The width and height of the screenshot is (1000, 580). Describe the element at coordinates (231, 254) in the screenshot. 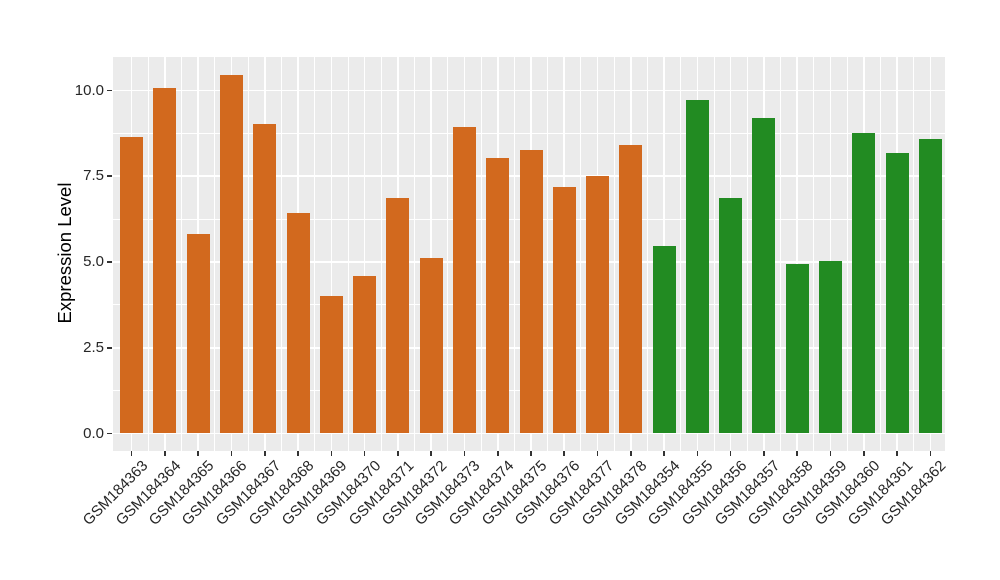

I see `bar-GSM184366` at that location.